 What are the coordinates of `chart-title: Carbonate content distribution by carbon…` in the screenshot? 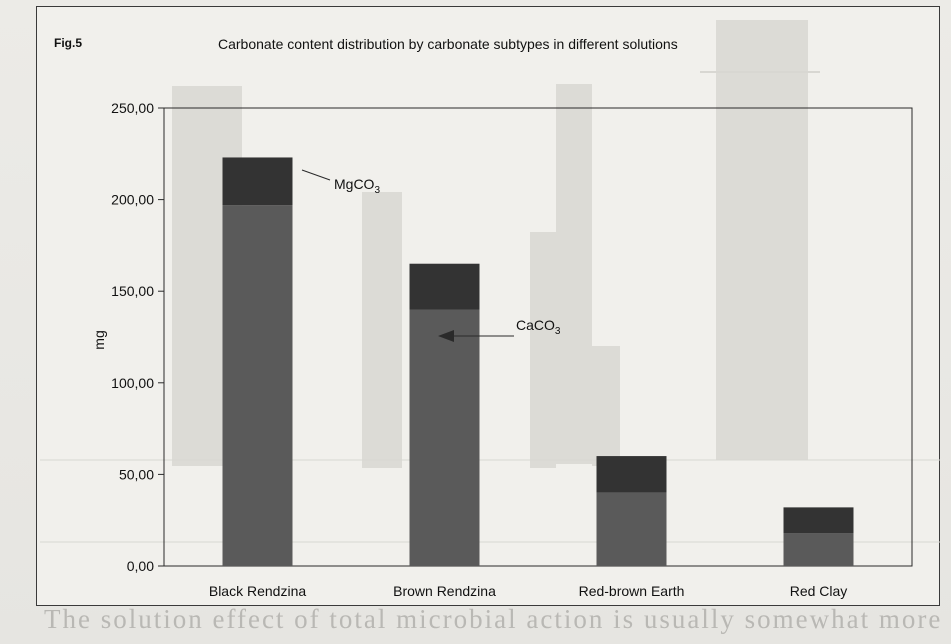 It's located at (448, 44).